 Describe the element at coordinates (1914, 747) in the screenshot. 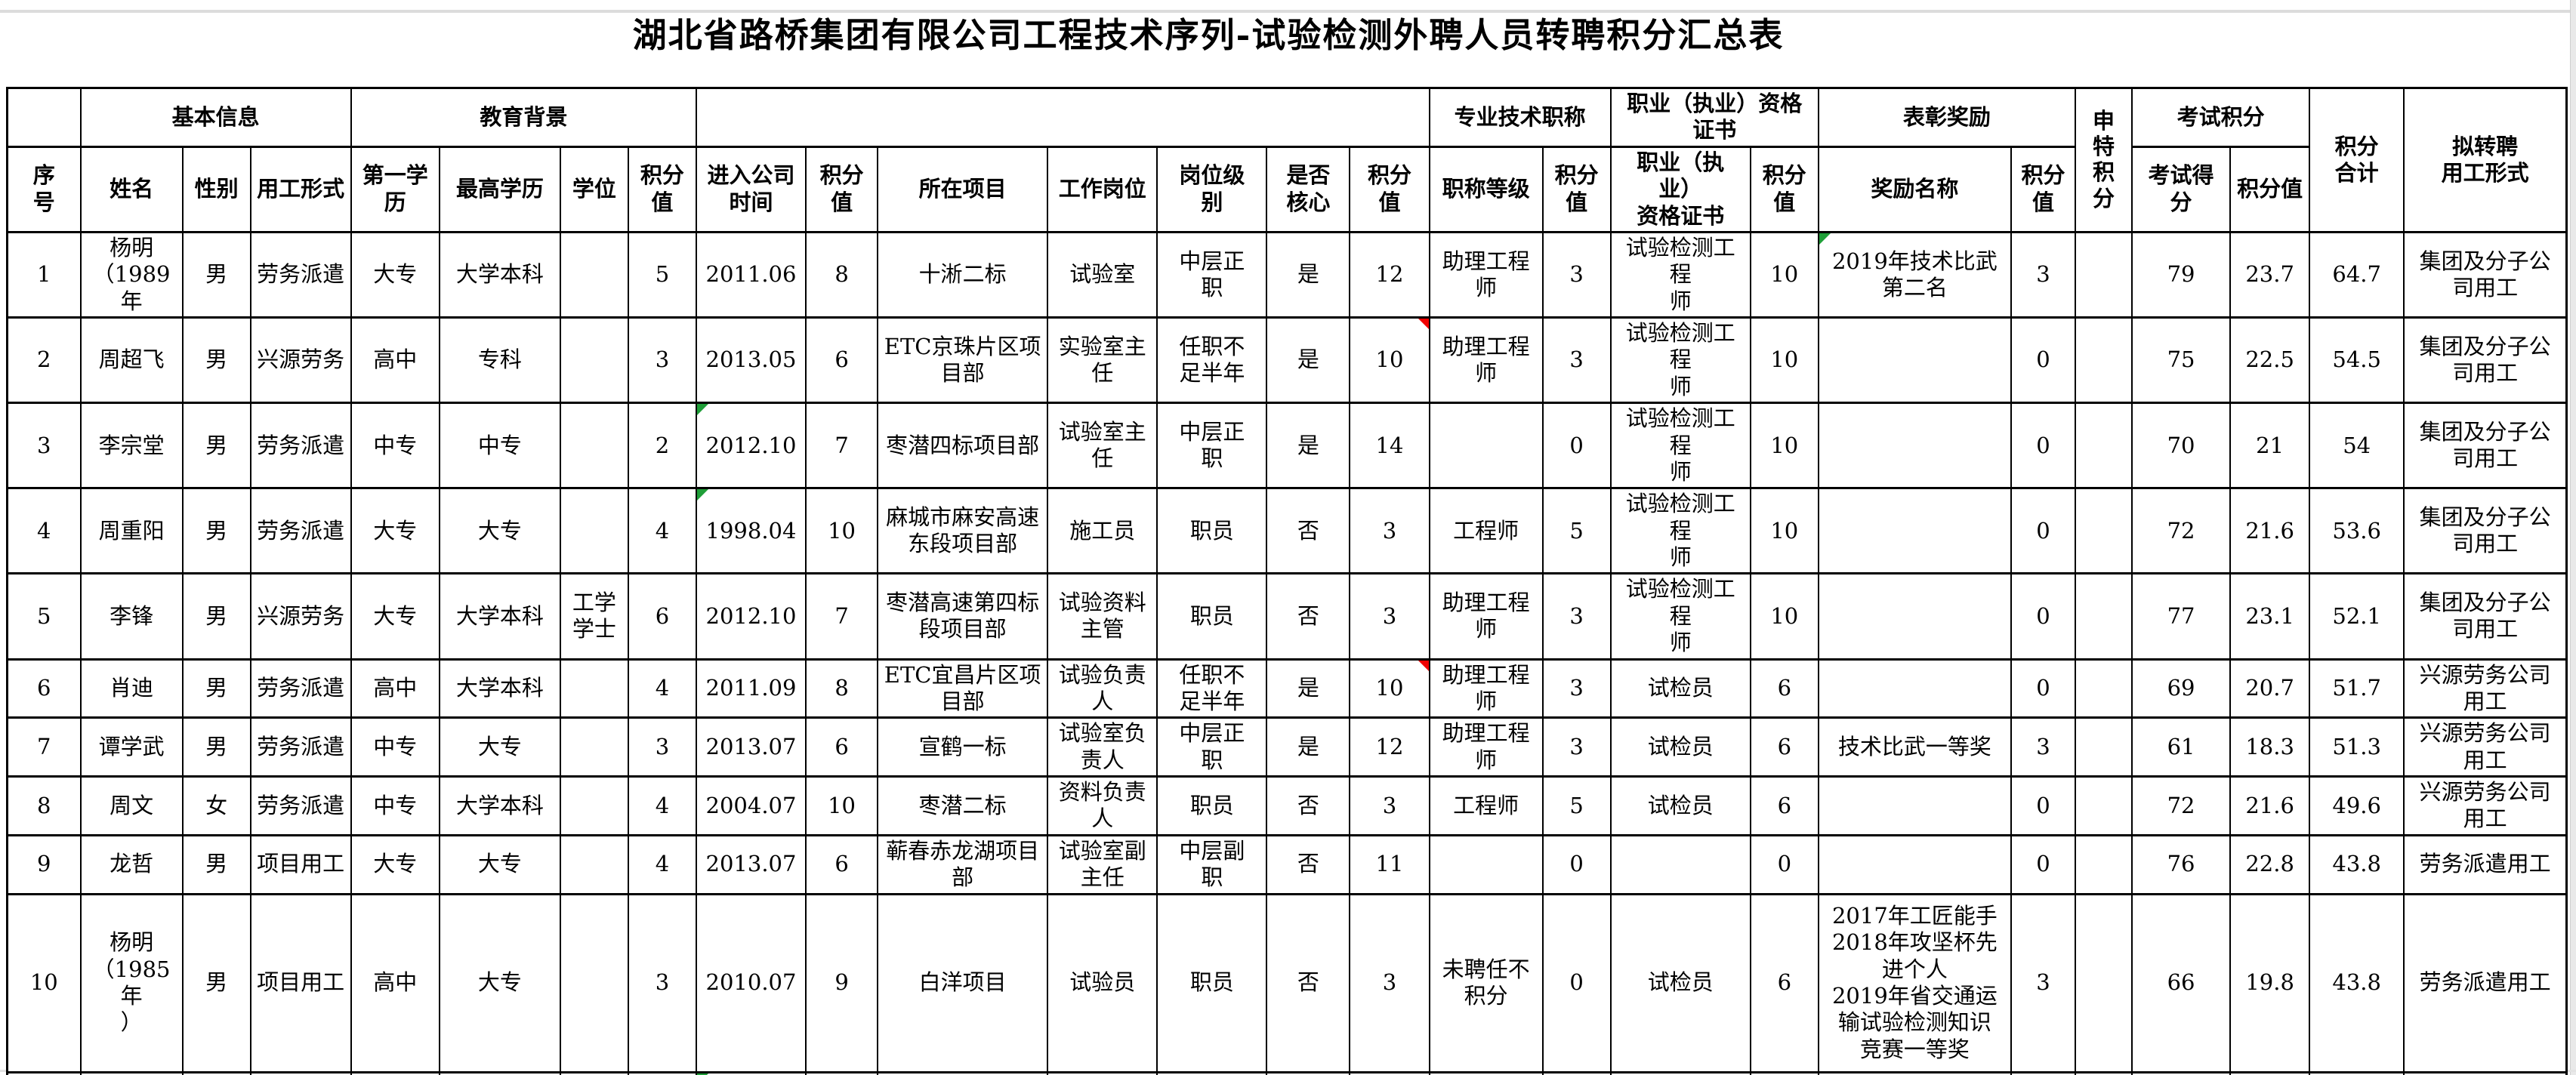

I see `cell-award-name: 技术比武一等奖` at that location.